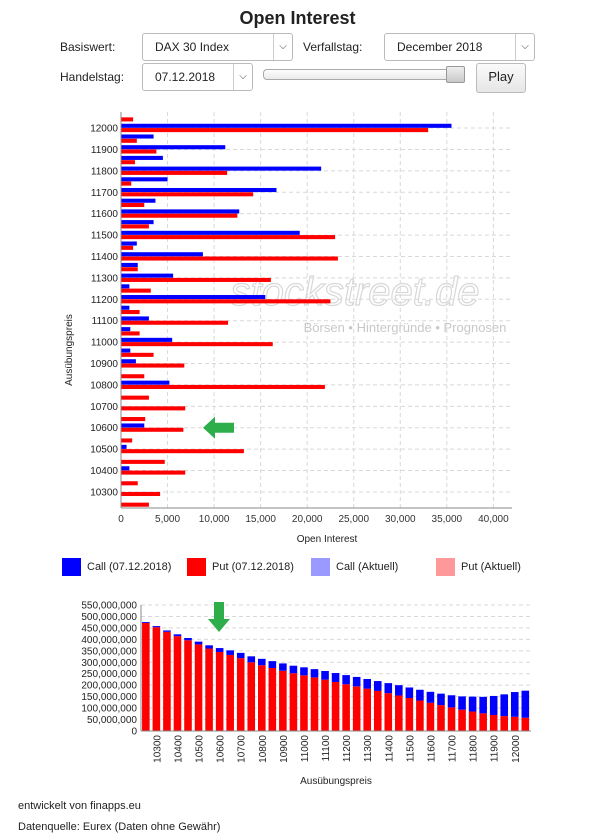 Image resolution: width=595 pixels, height=840 pixels. Describe the element at coordinates (307, 519) in the screenshot. I see `x-tick-label: 20,000` at that location.